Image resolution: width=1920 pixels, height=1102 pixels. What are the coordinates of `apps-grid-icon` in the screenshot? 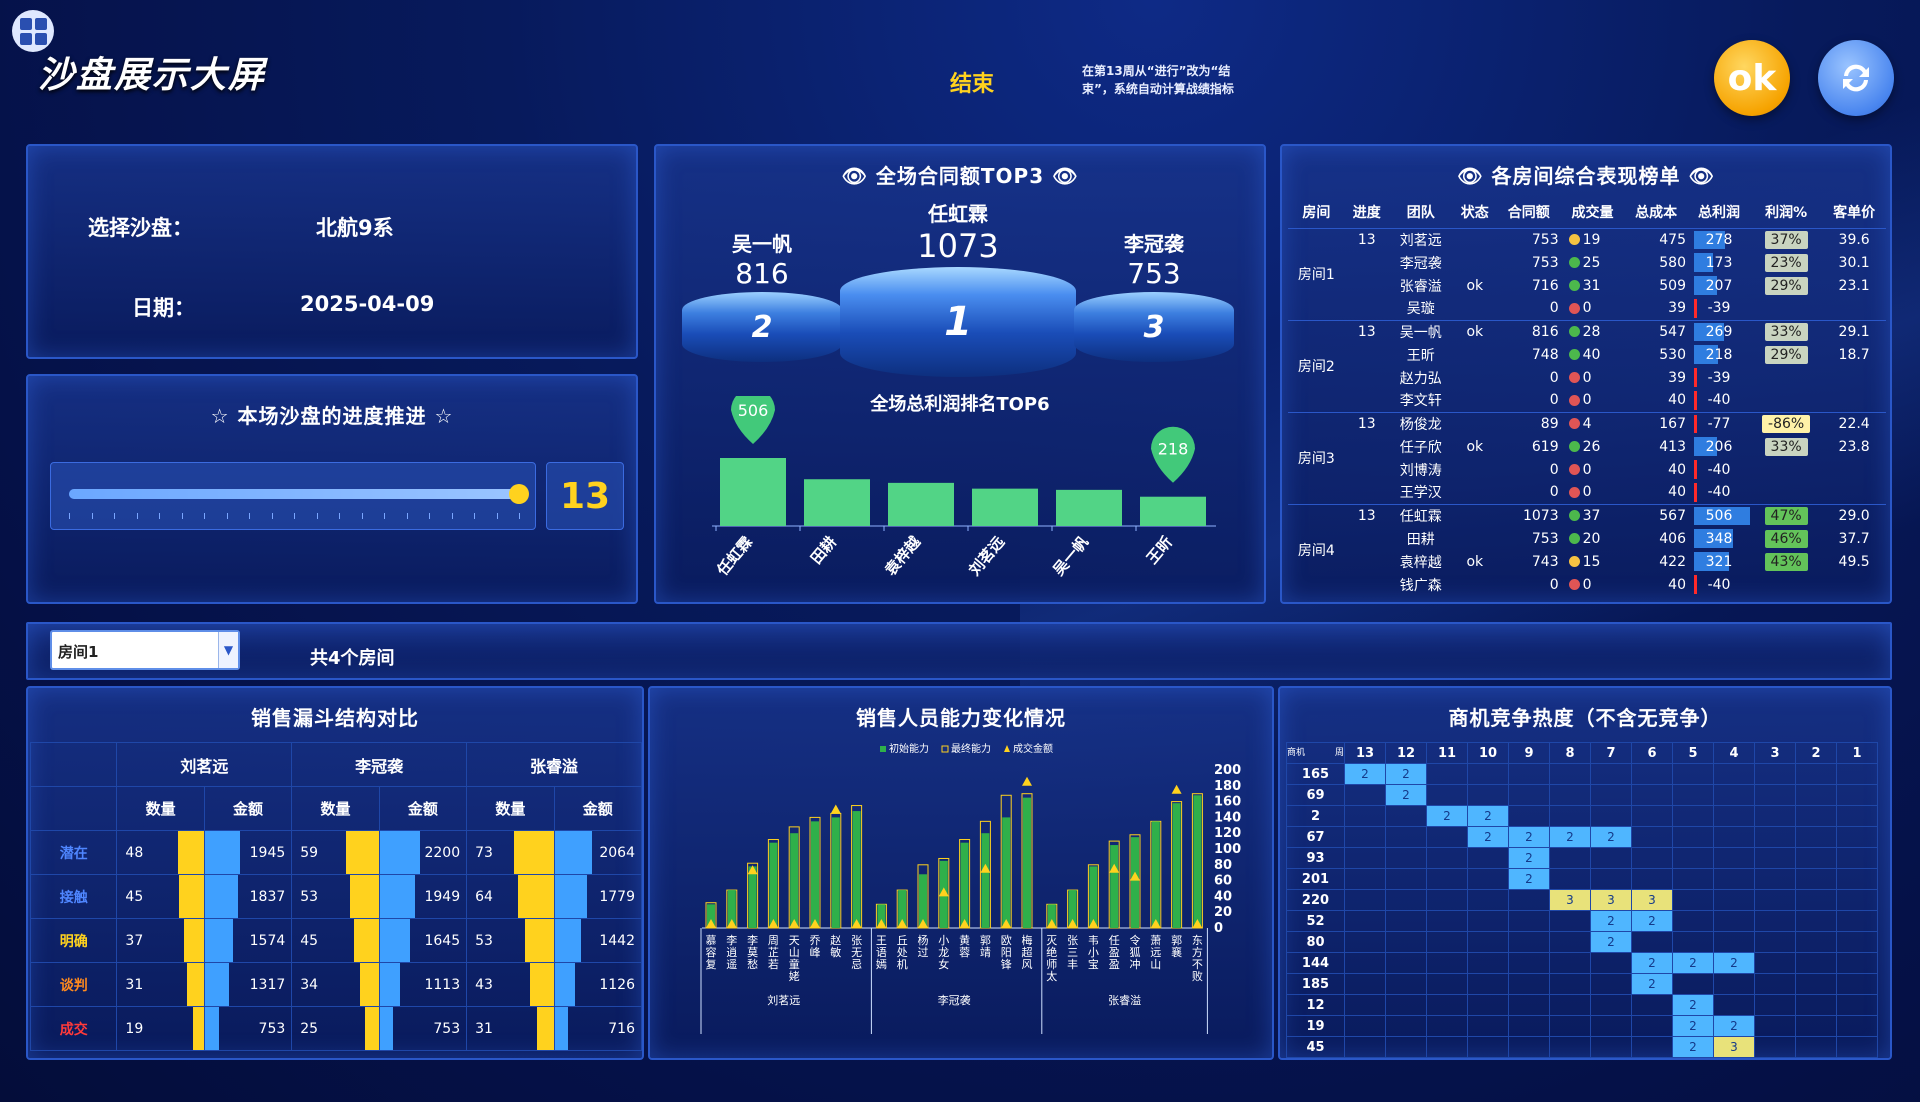 It's located at (33, 31).